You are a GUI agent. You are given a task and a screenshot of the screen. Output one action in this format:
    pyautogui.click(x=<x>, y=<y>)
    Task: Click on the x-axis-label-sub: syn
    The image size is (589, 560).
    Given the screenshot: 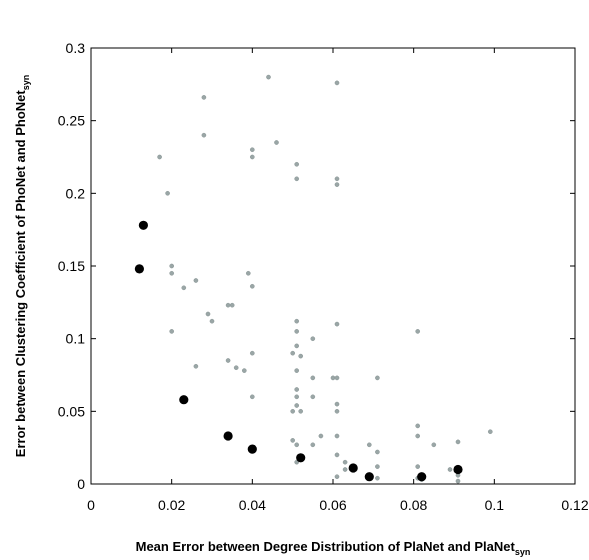 What is the action you would take?
    pyautogui.click(x=523, y=552)
    